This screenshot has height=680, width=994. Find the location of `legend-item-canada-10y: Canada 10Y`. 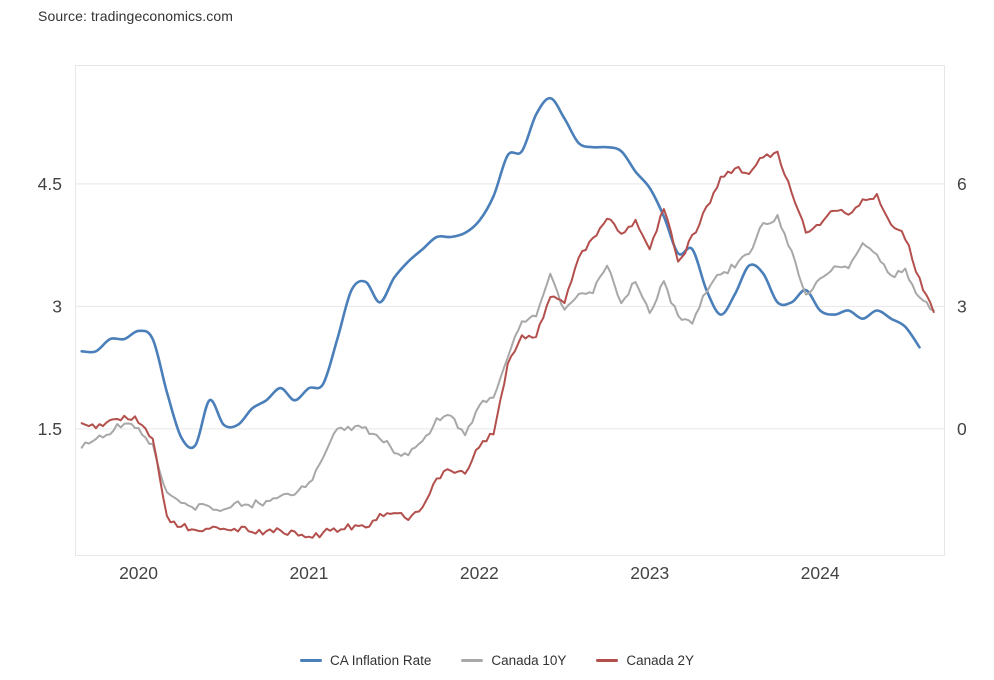

legend-item-canada-10y: Canada 10Y is located at coordinates (513, 660).